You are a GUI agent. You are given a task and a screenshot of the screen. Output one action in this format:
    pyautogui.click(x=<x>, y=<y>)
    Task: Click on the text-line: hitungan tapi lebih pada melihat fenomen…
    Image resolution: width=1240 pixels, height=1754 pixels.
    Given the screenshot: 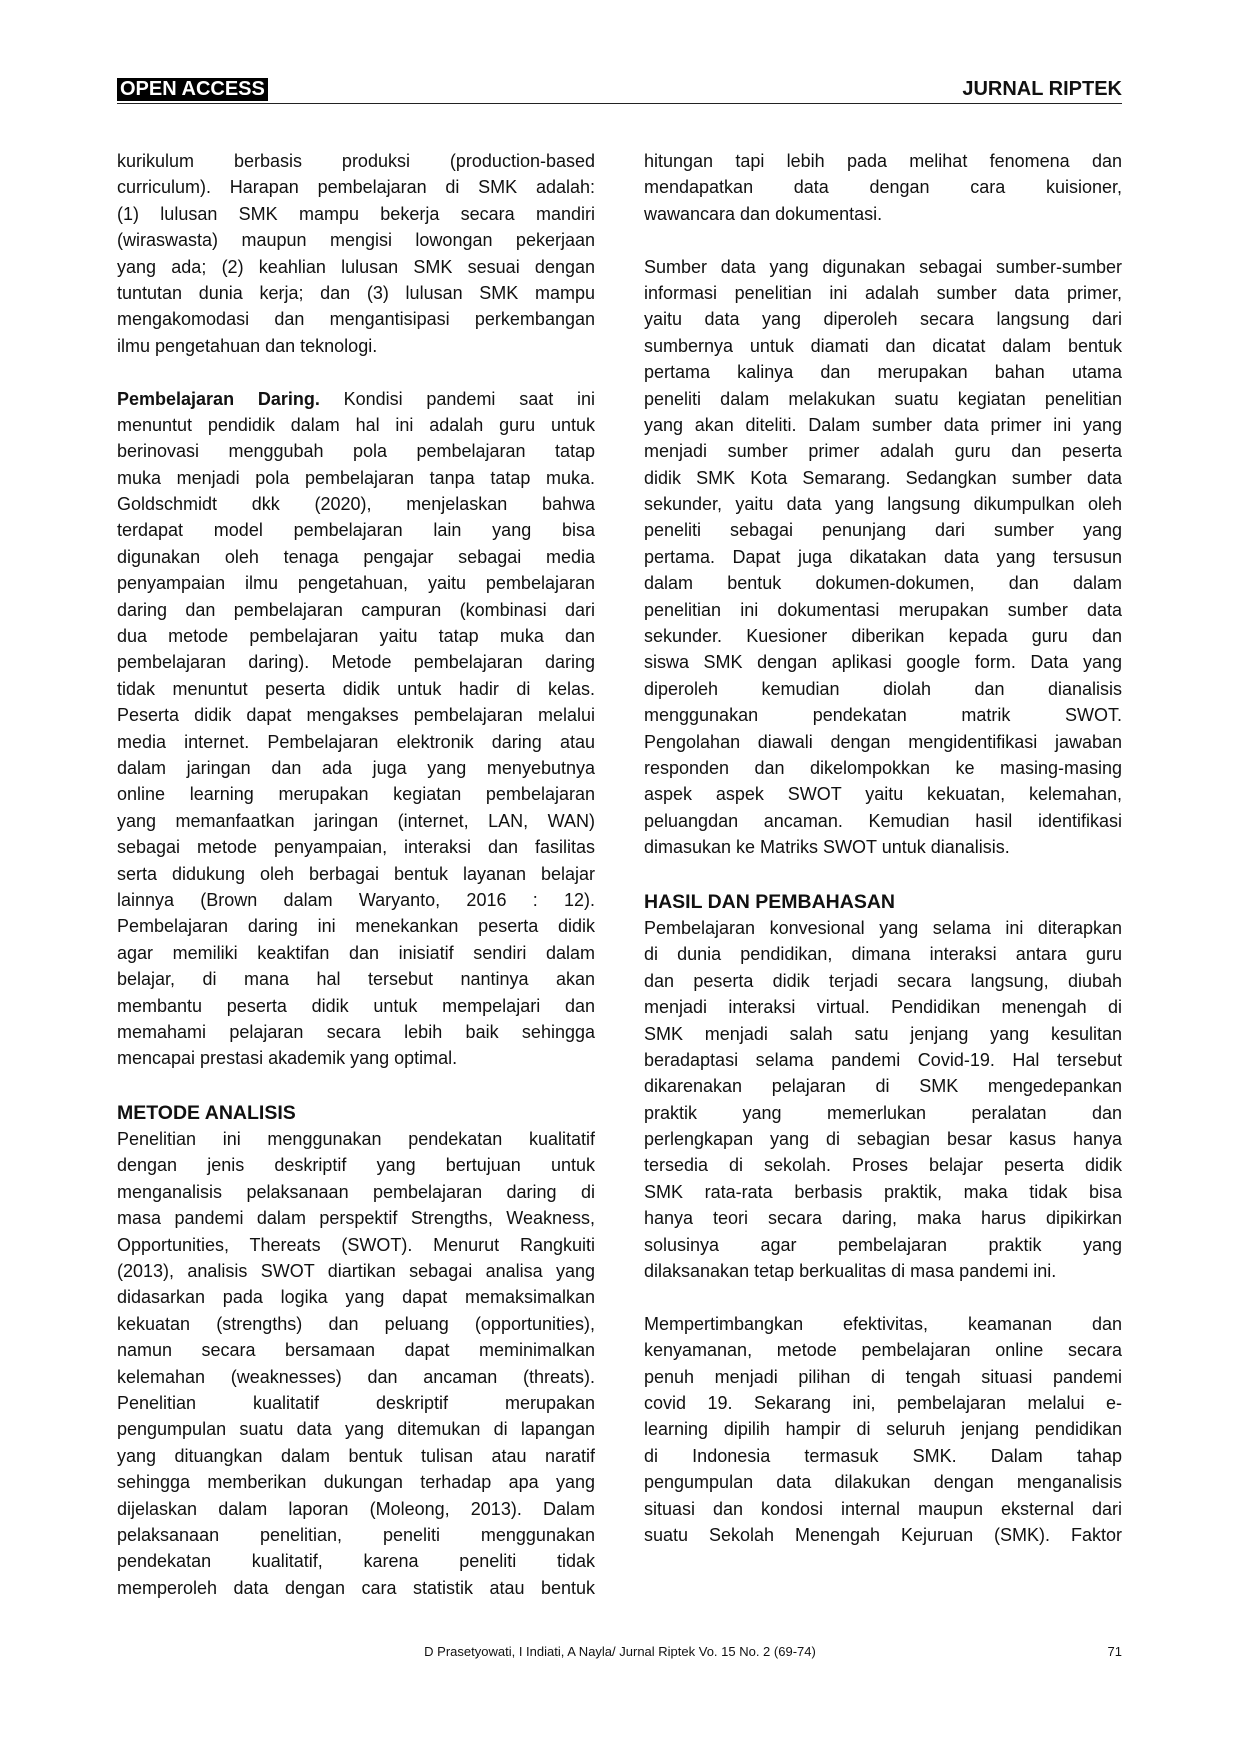 What is the action you would take?
    pyautogui.click(x=883, y=161)
    